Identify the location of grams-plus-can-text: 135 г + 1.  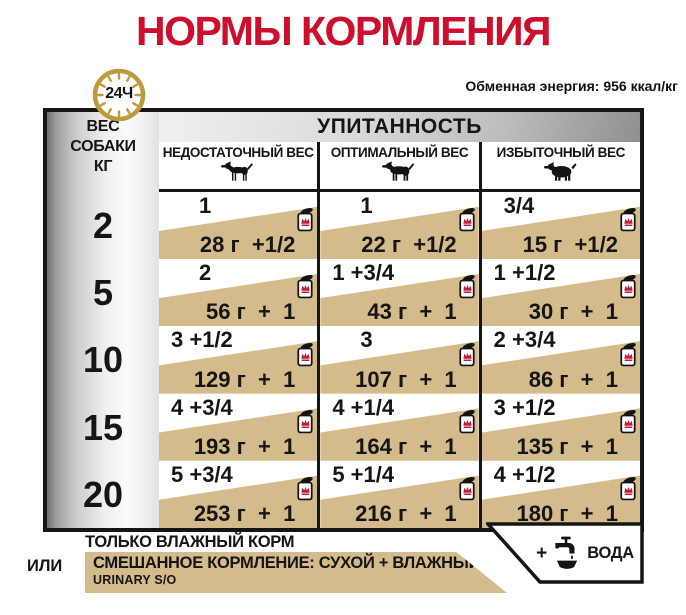
(567, 446).